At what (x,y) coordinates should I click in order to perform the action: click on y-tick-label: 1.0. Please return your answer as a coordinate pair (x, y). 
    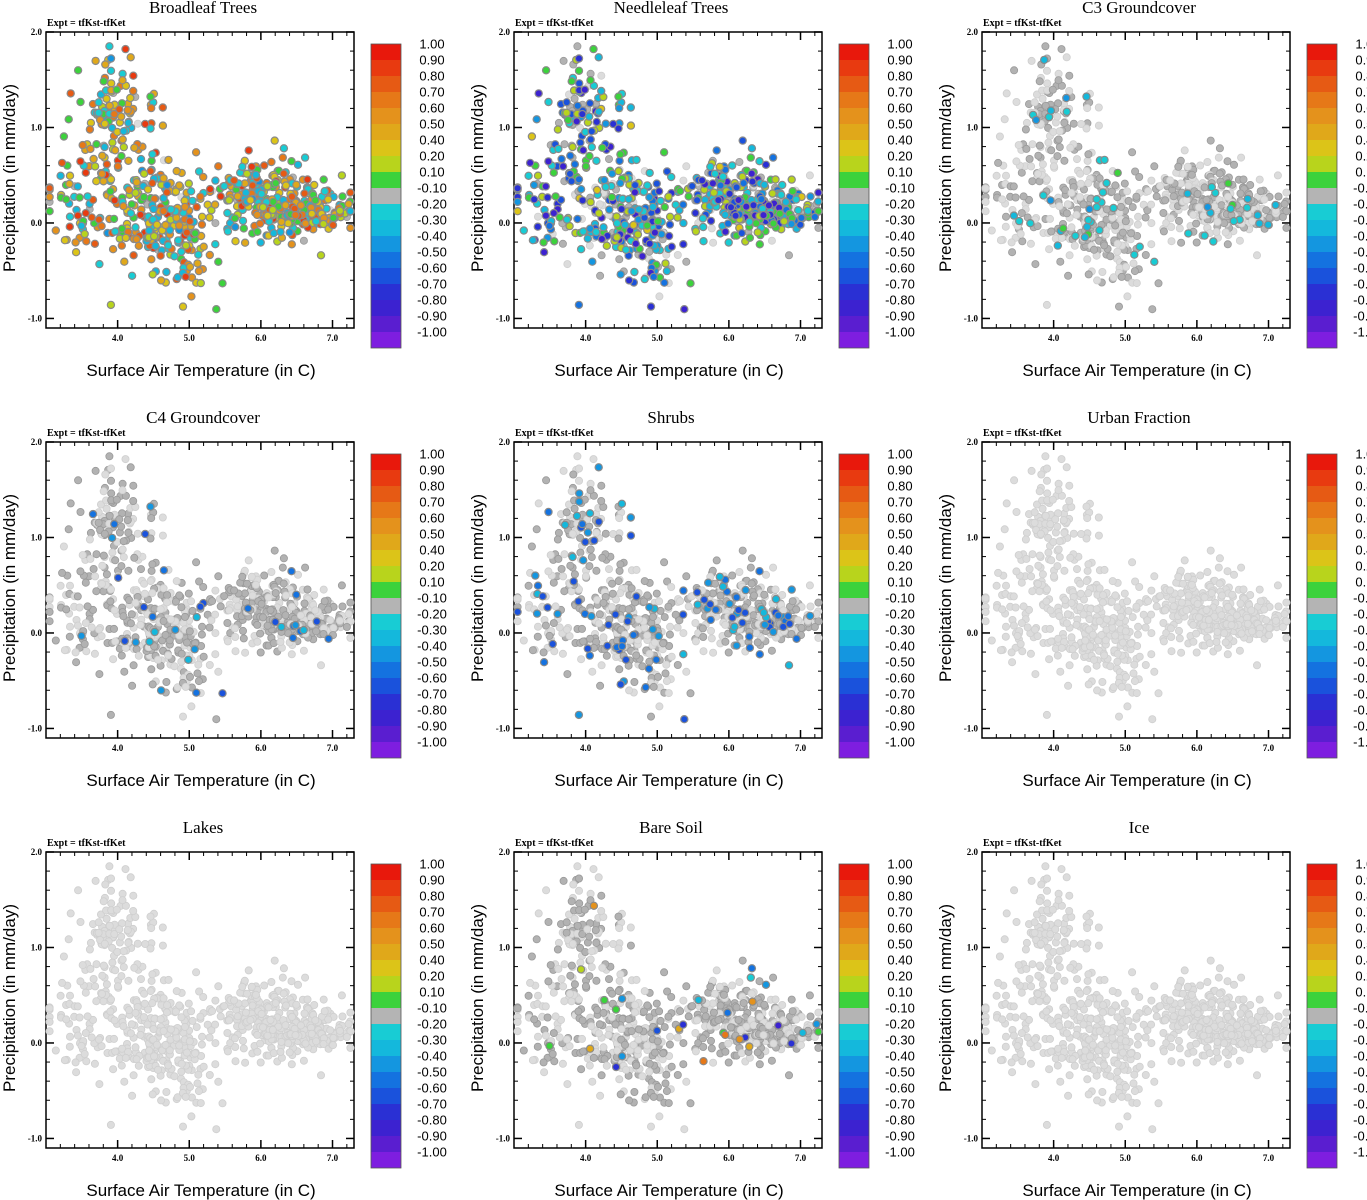
    Looking at the image, I should click on (505, 127).